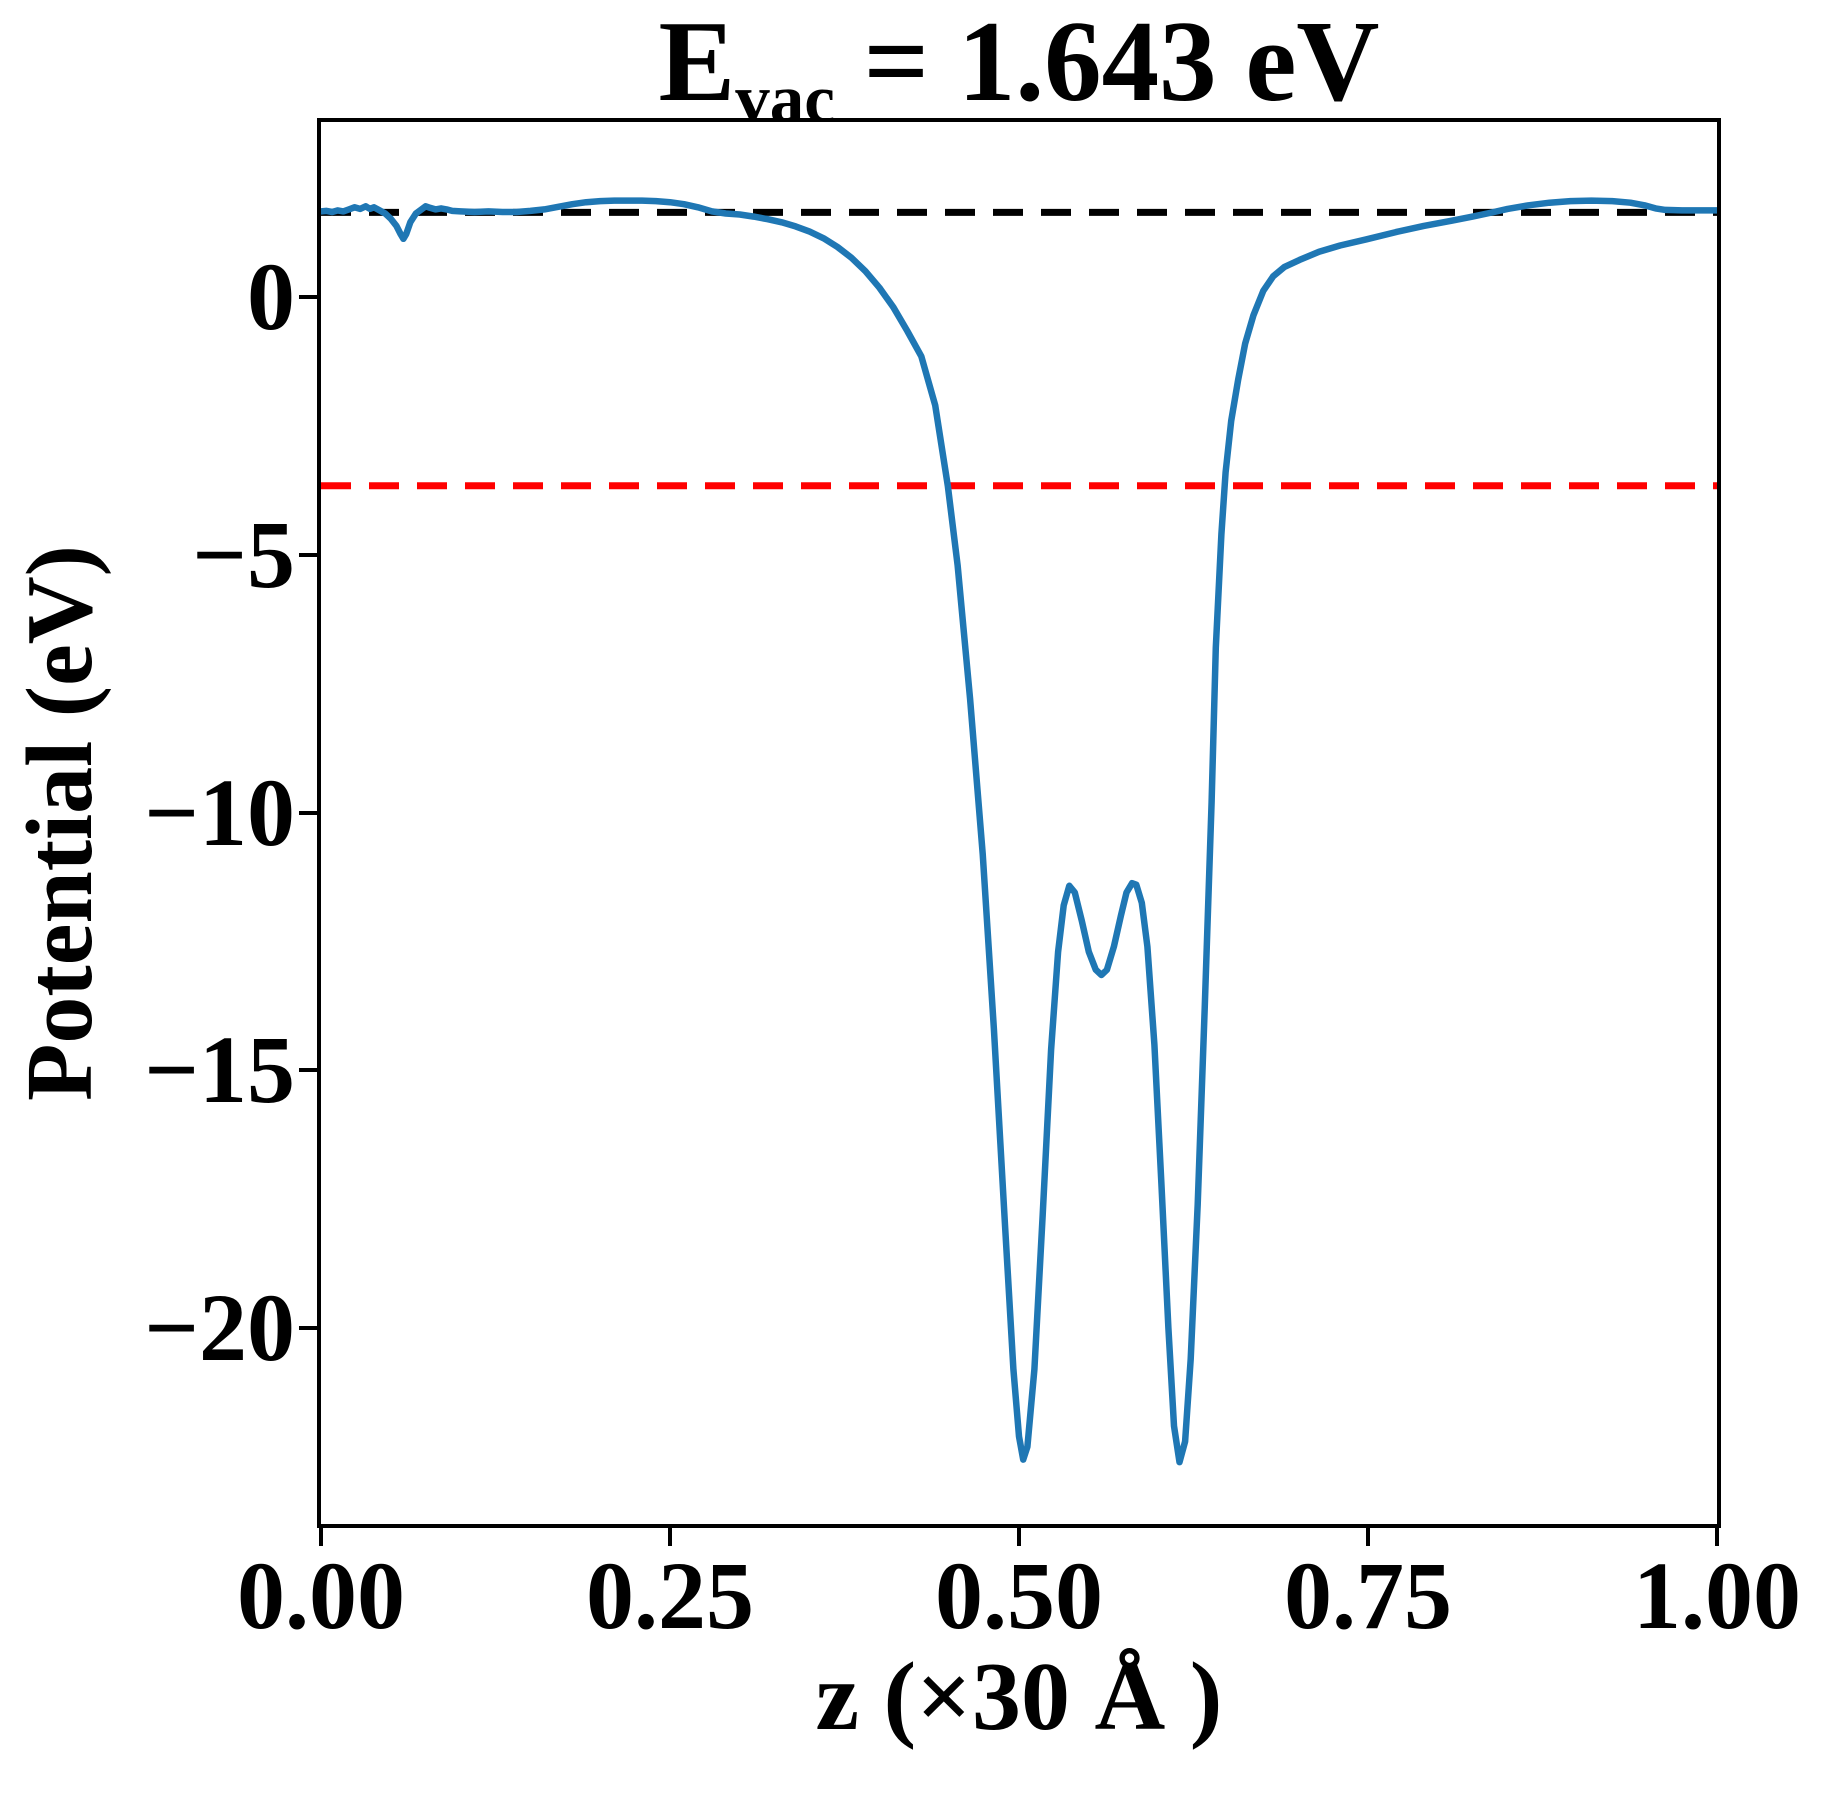 Image resolution: width=1833 pixels, height=1794 pixels. I want to click on x-tick-label: 0.25, so click(670, 1595).